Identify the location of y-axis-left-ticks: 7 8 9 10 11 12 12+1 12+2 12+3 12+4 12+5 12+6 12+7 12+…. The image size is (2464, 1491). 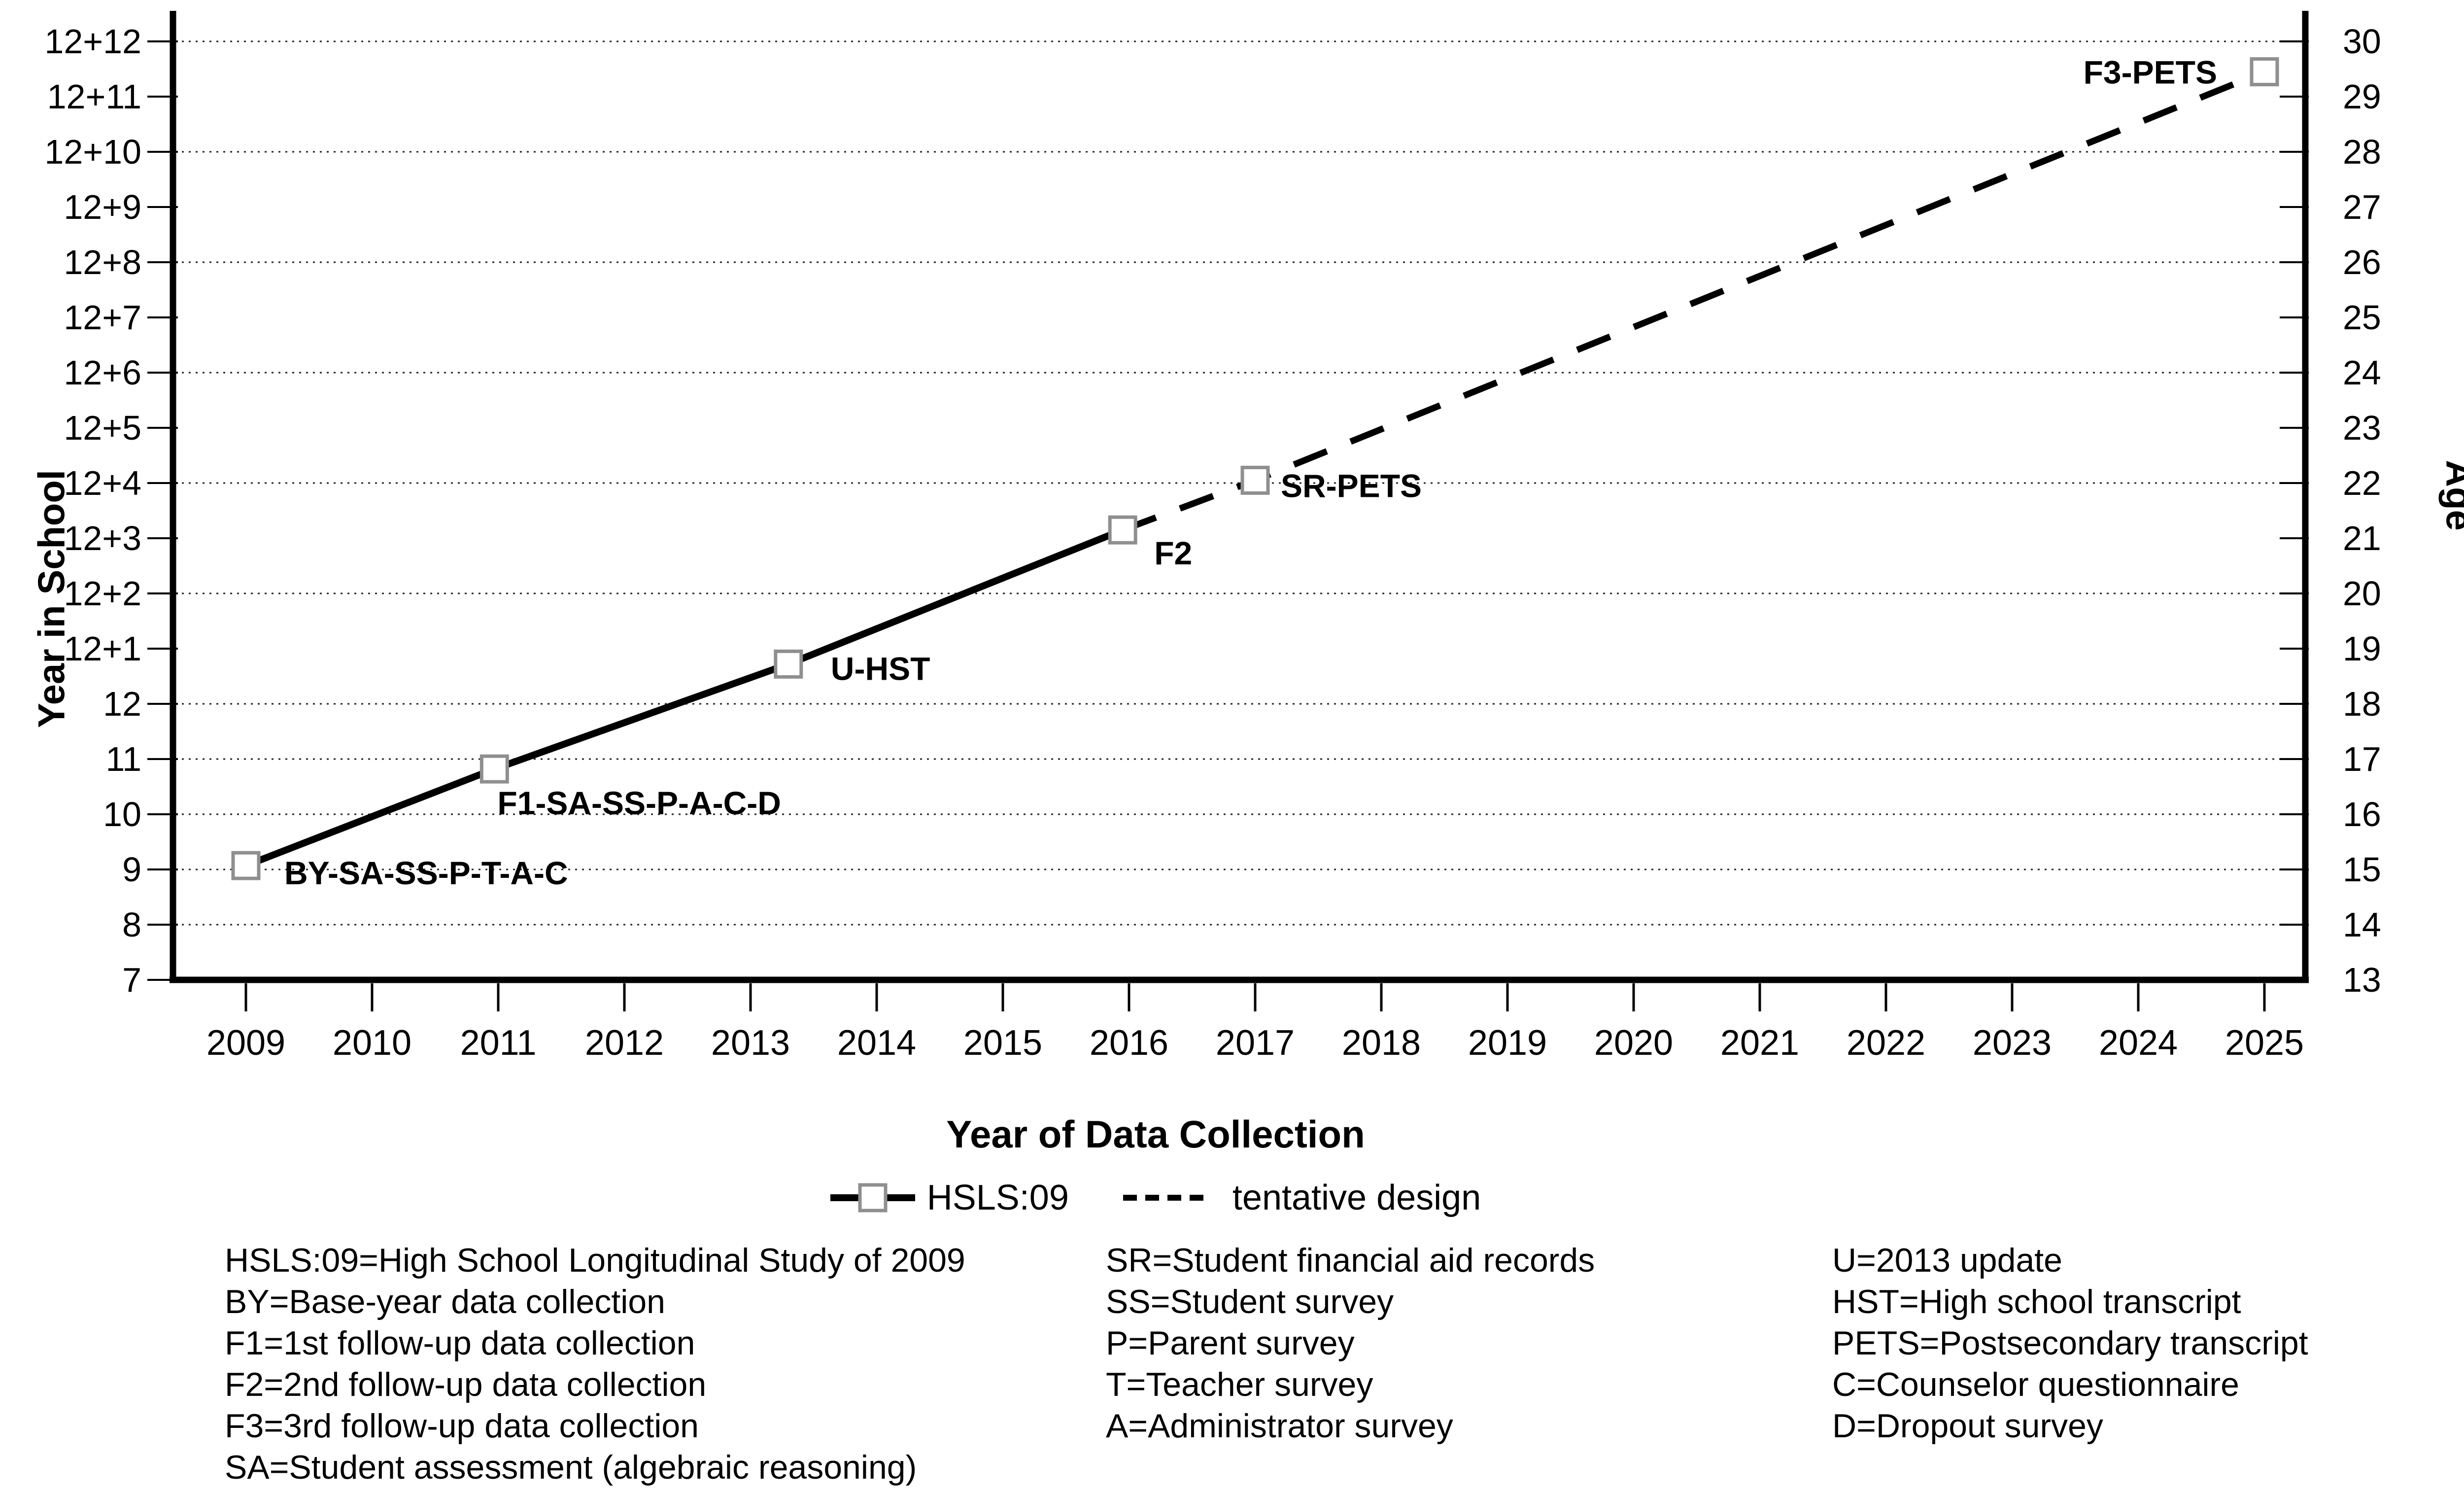
(111, 510).